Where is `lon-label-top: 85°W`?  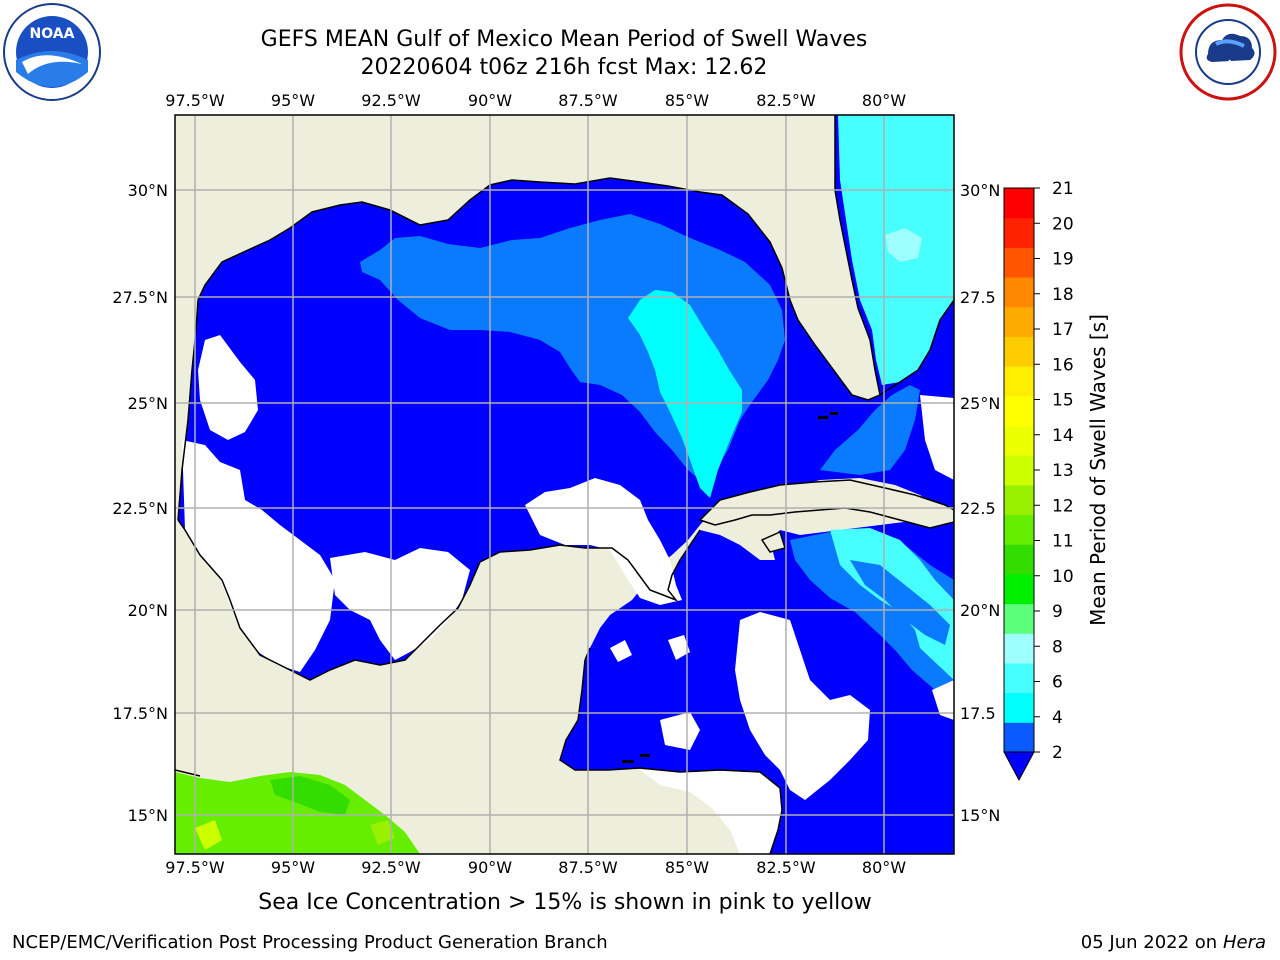
lon-label-top: 85°W is located at coordinates (687, 100).